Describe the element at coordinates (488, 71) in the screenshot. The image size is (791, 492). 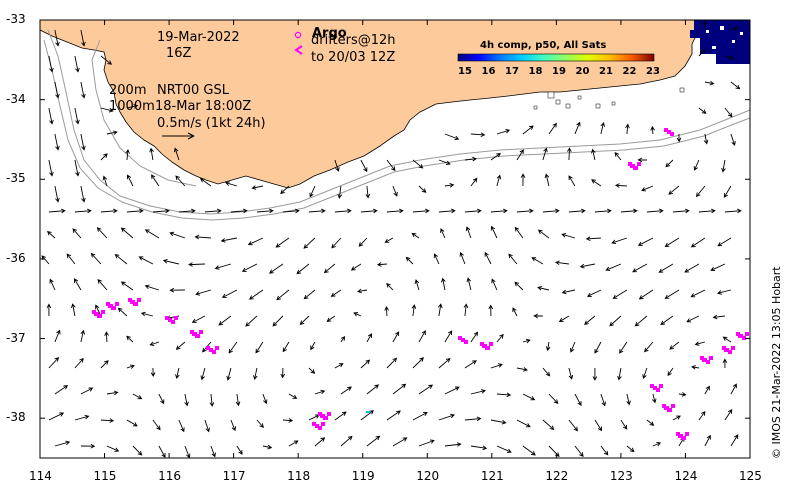
I see `colorbar-tick: 16` at that location.